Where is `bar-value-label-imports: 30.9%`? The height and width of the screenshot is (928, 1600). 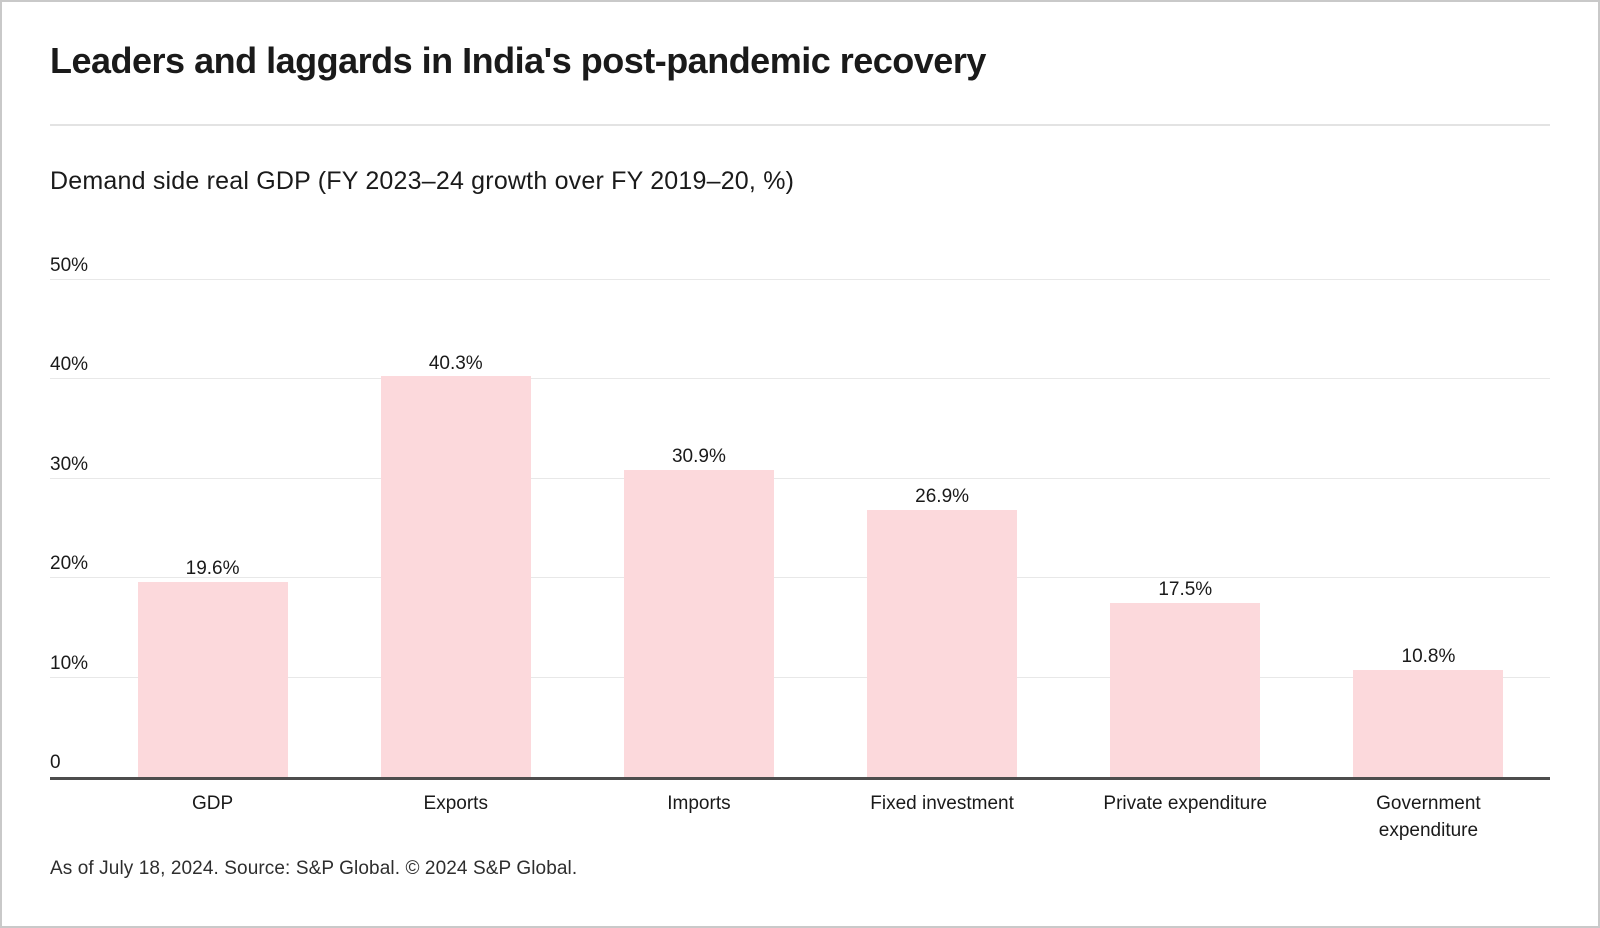 bar-value-label-imports: 30.9% is located at coordinates (698, 457).